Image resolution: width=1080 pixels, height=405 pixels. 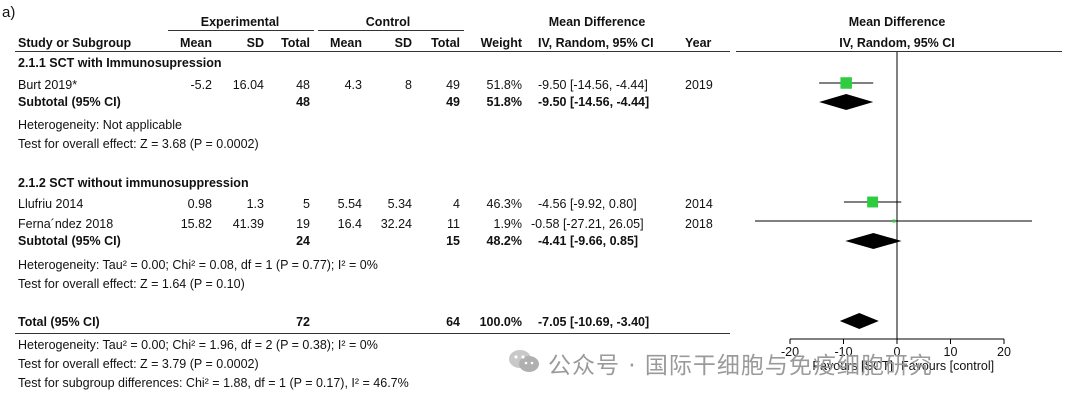 I want to click on method-header-left: IV, Random, 95% CI, so click(x=596, y=43).